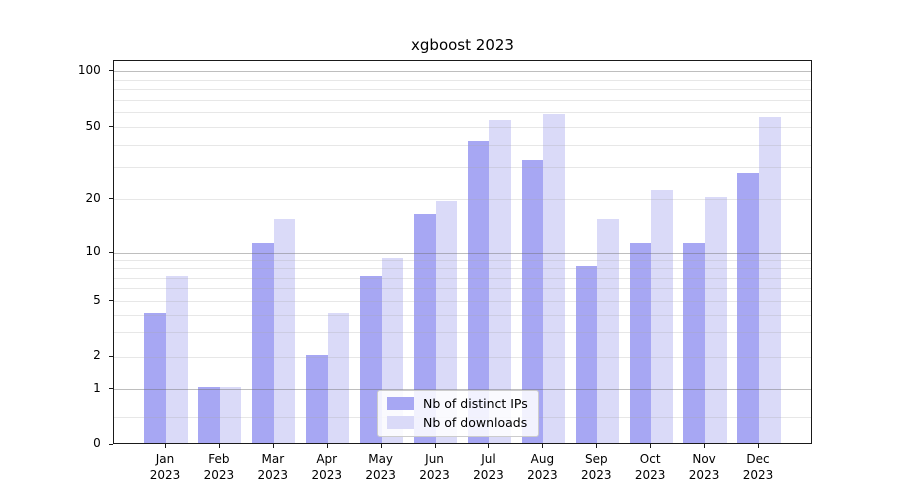 This screenshot has width=900, height=500. Describe the element at coordinates (89, 69) in the screenshot. I see `y-tick-label: 100` at that location.